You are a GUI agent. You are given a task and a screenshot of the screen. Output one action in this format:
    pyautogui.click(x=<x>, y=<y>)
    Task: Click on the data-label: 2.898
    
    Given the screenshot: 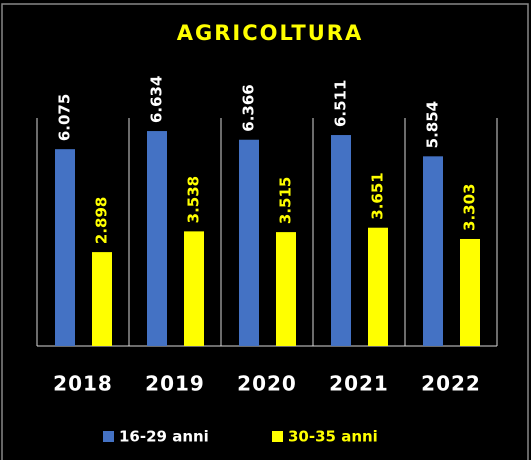 What is the action you would take?
    pyautogui.click(x=102, y=220)
    